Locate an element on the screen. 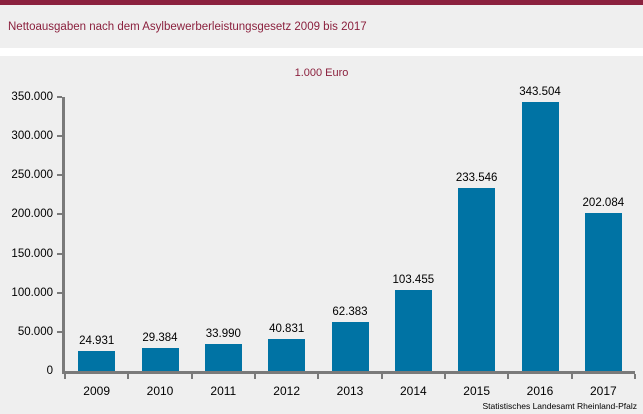 The image size is (643, 414). x-category-label: 2016 is located at coordinates (540, 391).